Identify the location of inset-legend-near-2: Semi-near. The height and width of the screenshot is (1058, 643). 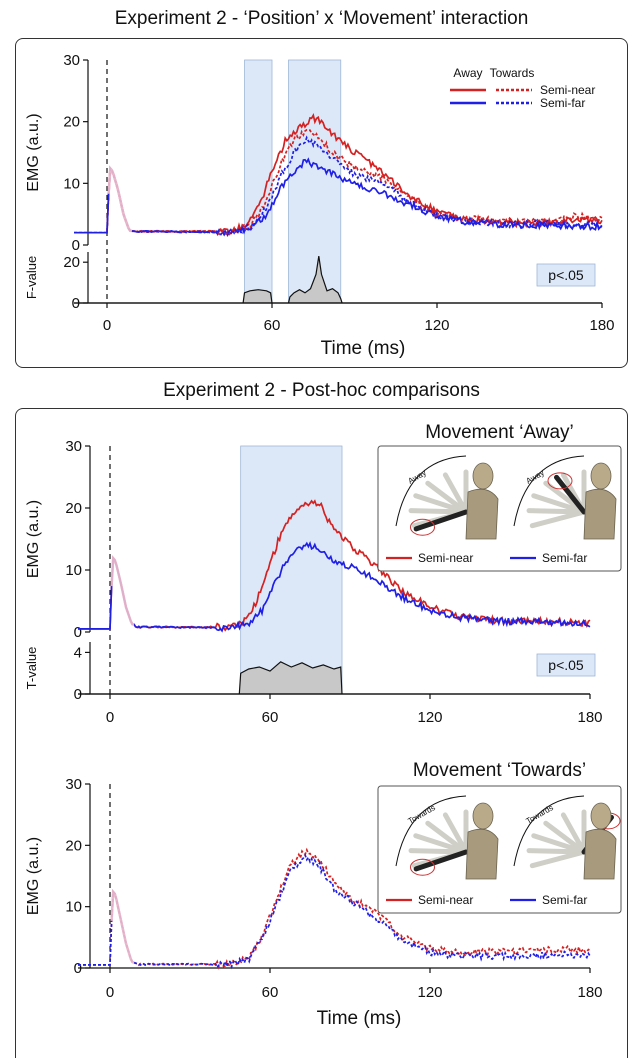
(445, 900).